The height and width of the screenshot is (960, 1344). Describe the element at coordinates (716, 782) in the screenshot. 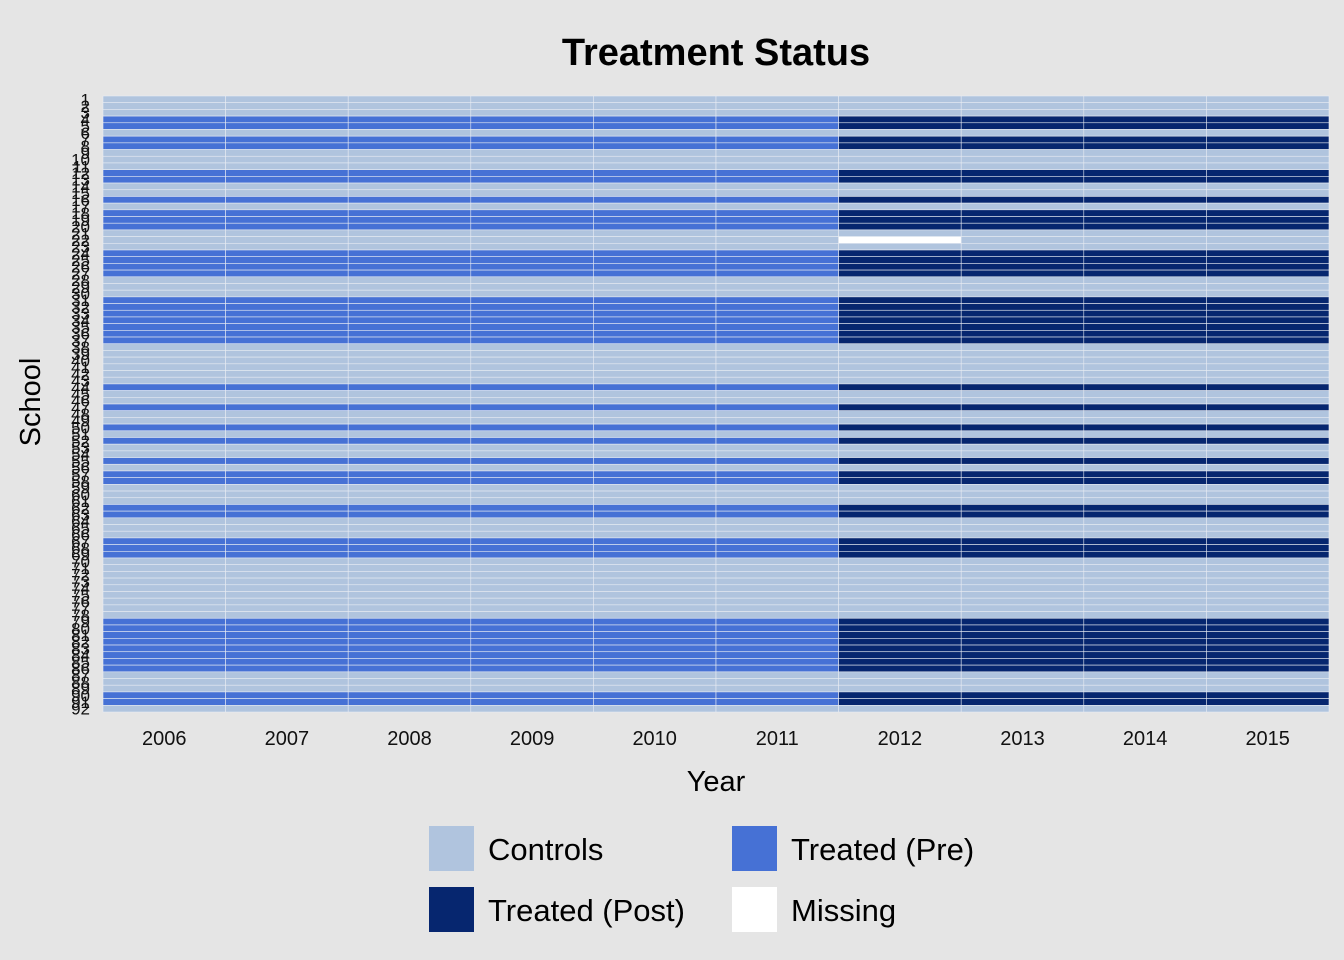

I see `x-axis-title: Year` at that location.